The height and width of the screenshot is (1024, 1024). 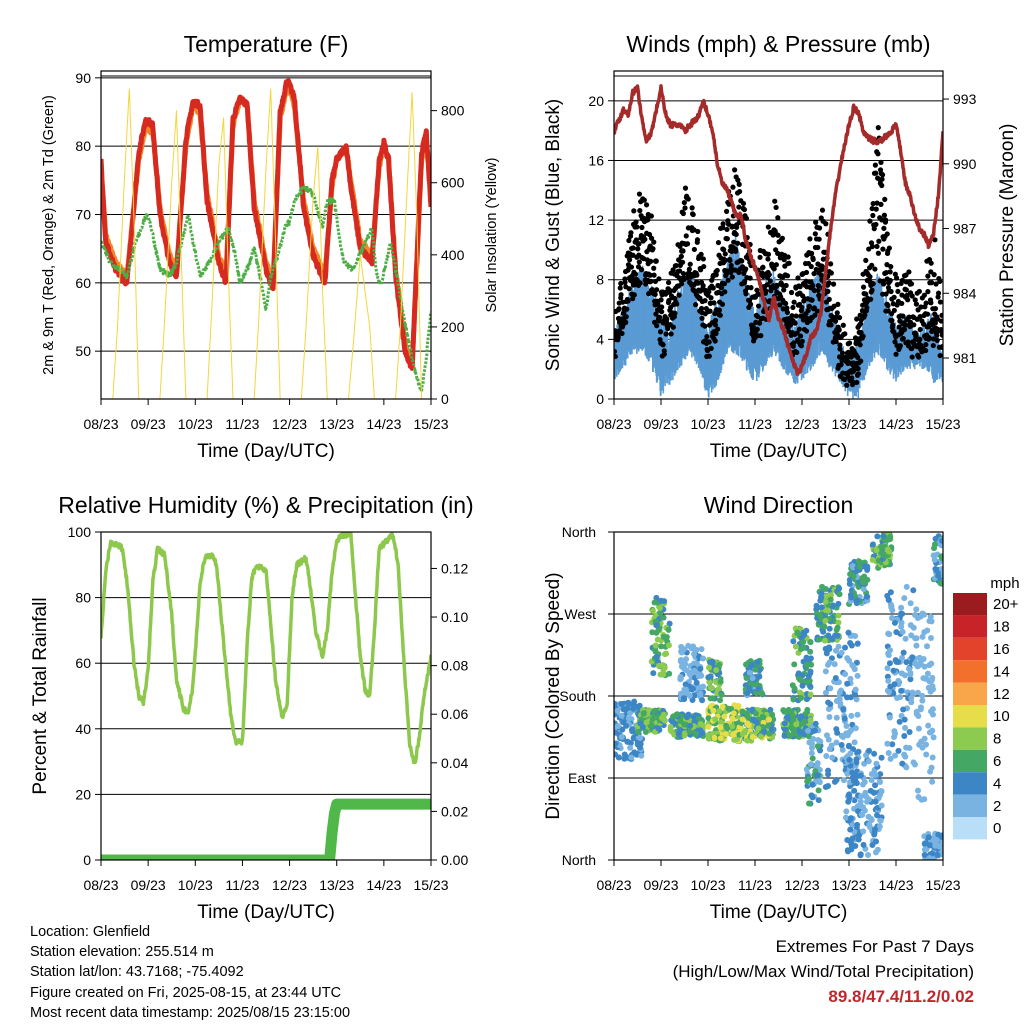 I want to click on x-tick-label: 10/23, so click(x=195, y=885).